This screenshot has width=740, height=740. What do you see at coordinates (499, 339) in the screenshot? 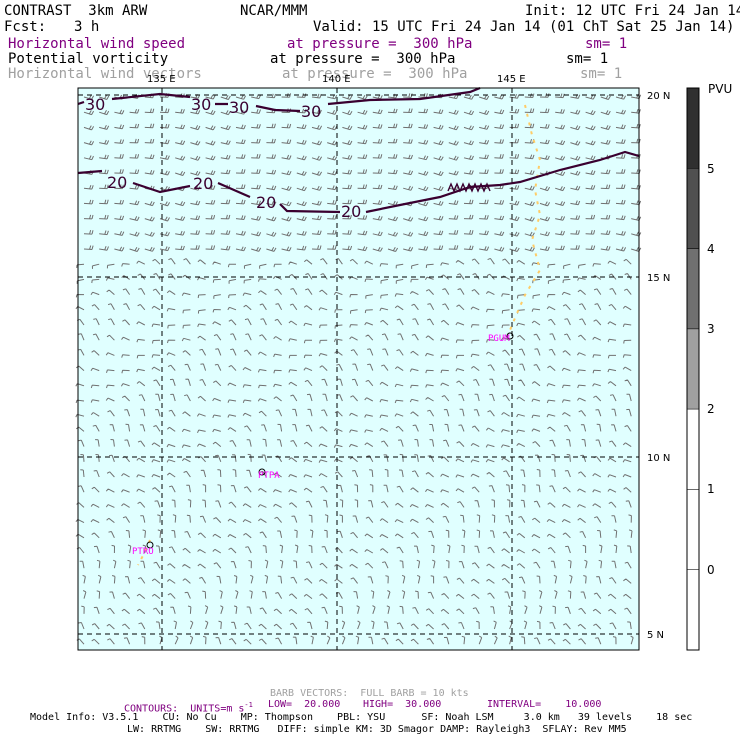
I see `station-pgum-label: PGUM` at bounding box center [499, 339].